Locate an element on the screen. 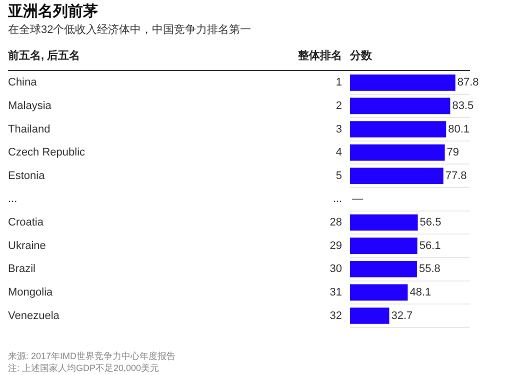 The height and width of the screenshot is (375, 518). text: 30 is located at coordinates (336, 269).